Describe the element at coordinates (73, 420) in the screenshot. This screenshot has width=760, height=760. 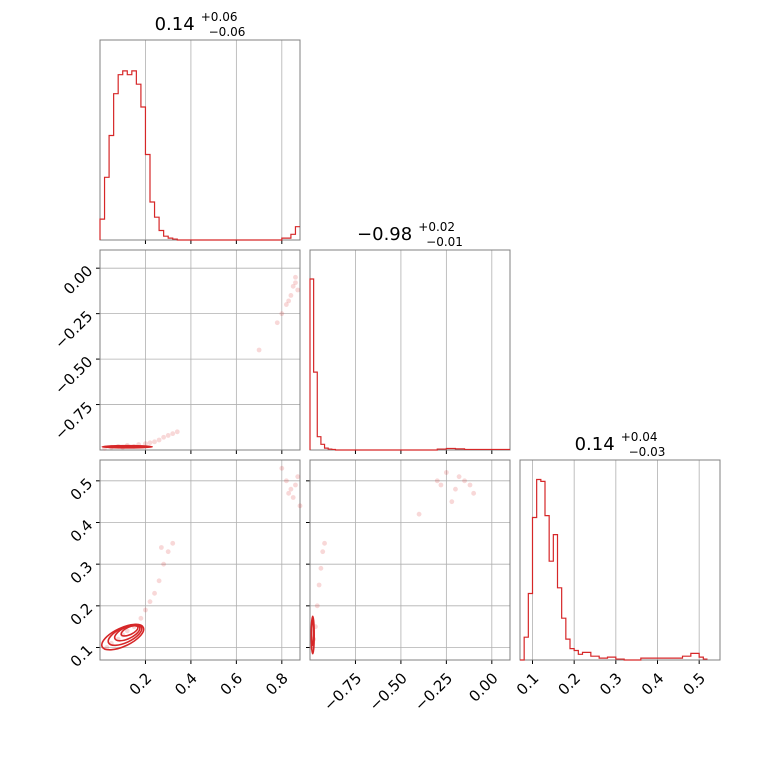
I see `y-tick-label-1: −0.75` at that location.